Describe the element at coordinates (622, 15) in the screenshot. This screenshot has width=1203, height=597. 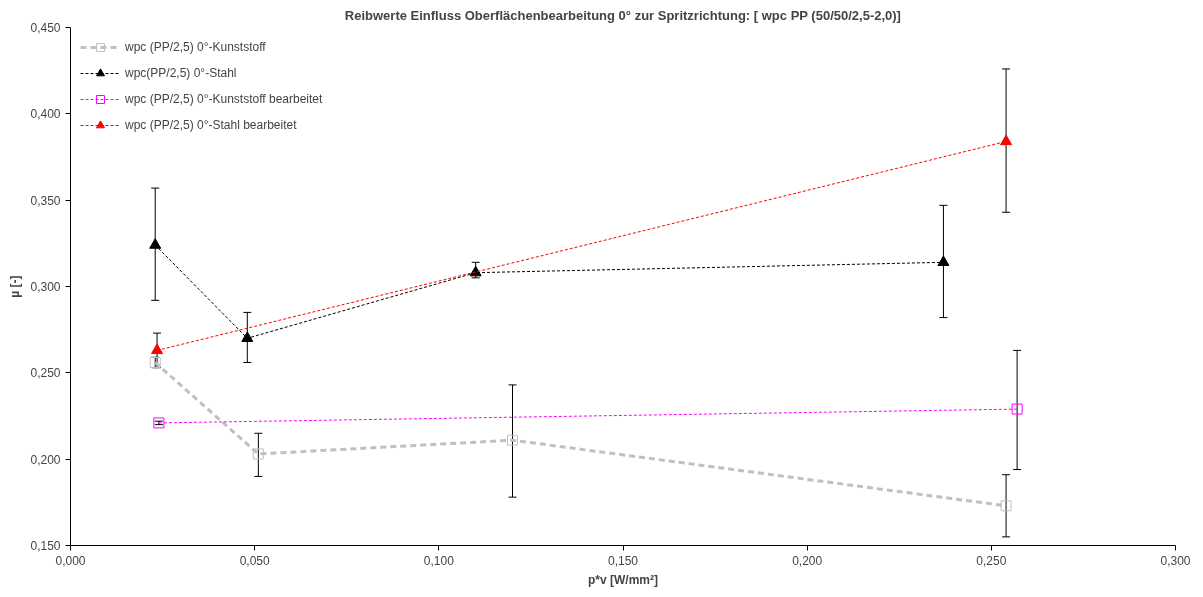
I see `chart-title: Reibwerte Einfluss Oberflächenbearbeitung 0° zur Spritzrichtung: [ wpc PP (50/50/2,5-2,0)]` at that location.